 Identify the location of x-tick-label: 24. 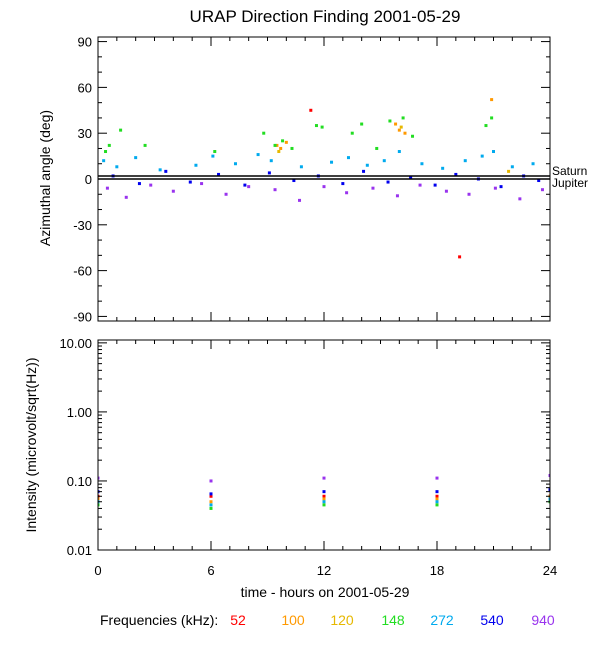
(550, 570).